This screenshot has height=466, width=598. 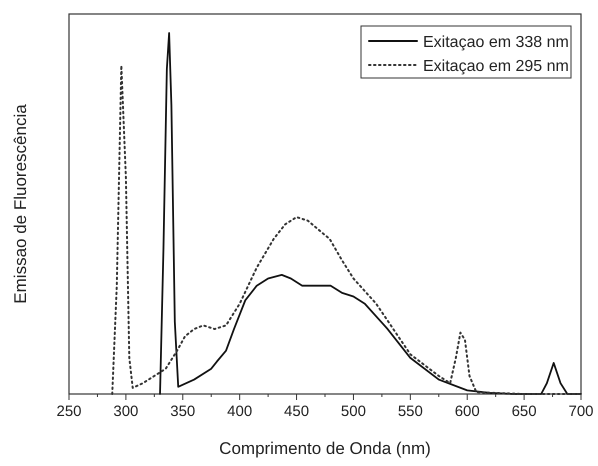 What do you see at coordinates (467, 411) in the screenshot?
I see `x-tick-label: 600` at bounding box center [467, 411].